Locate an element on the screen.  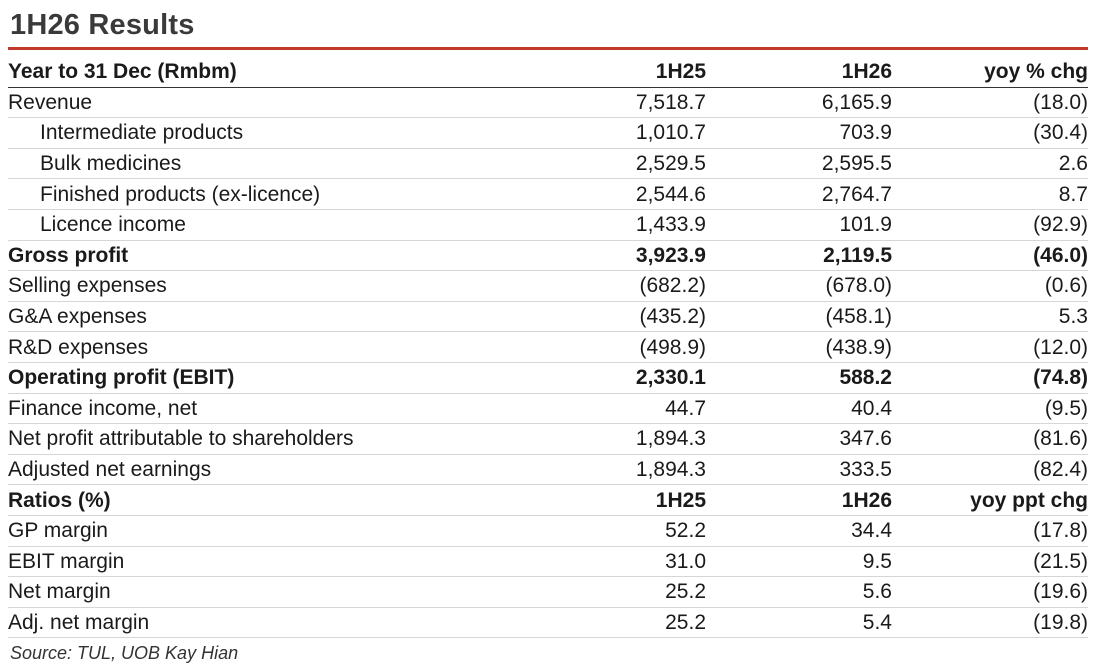
cell-1h25: 3,923.9 is located at coordinates (617, 256).